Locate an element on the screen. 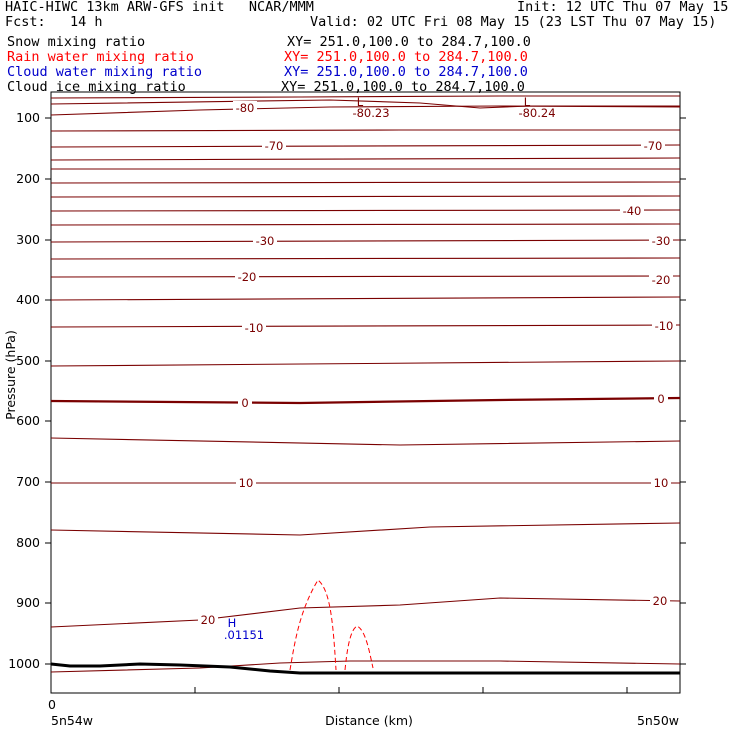 The height and width of the screenshot is (740, 740). high-symbol: H is located at coordinates (232, 623).